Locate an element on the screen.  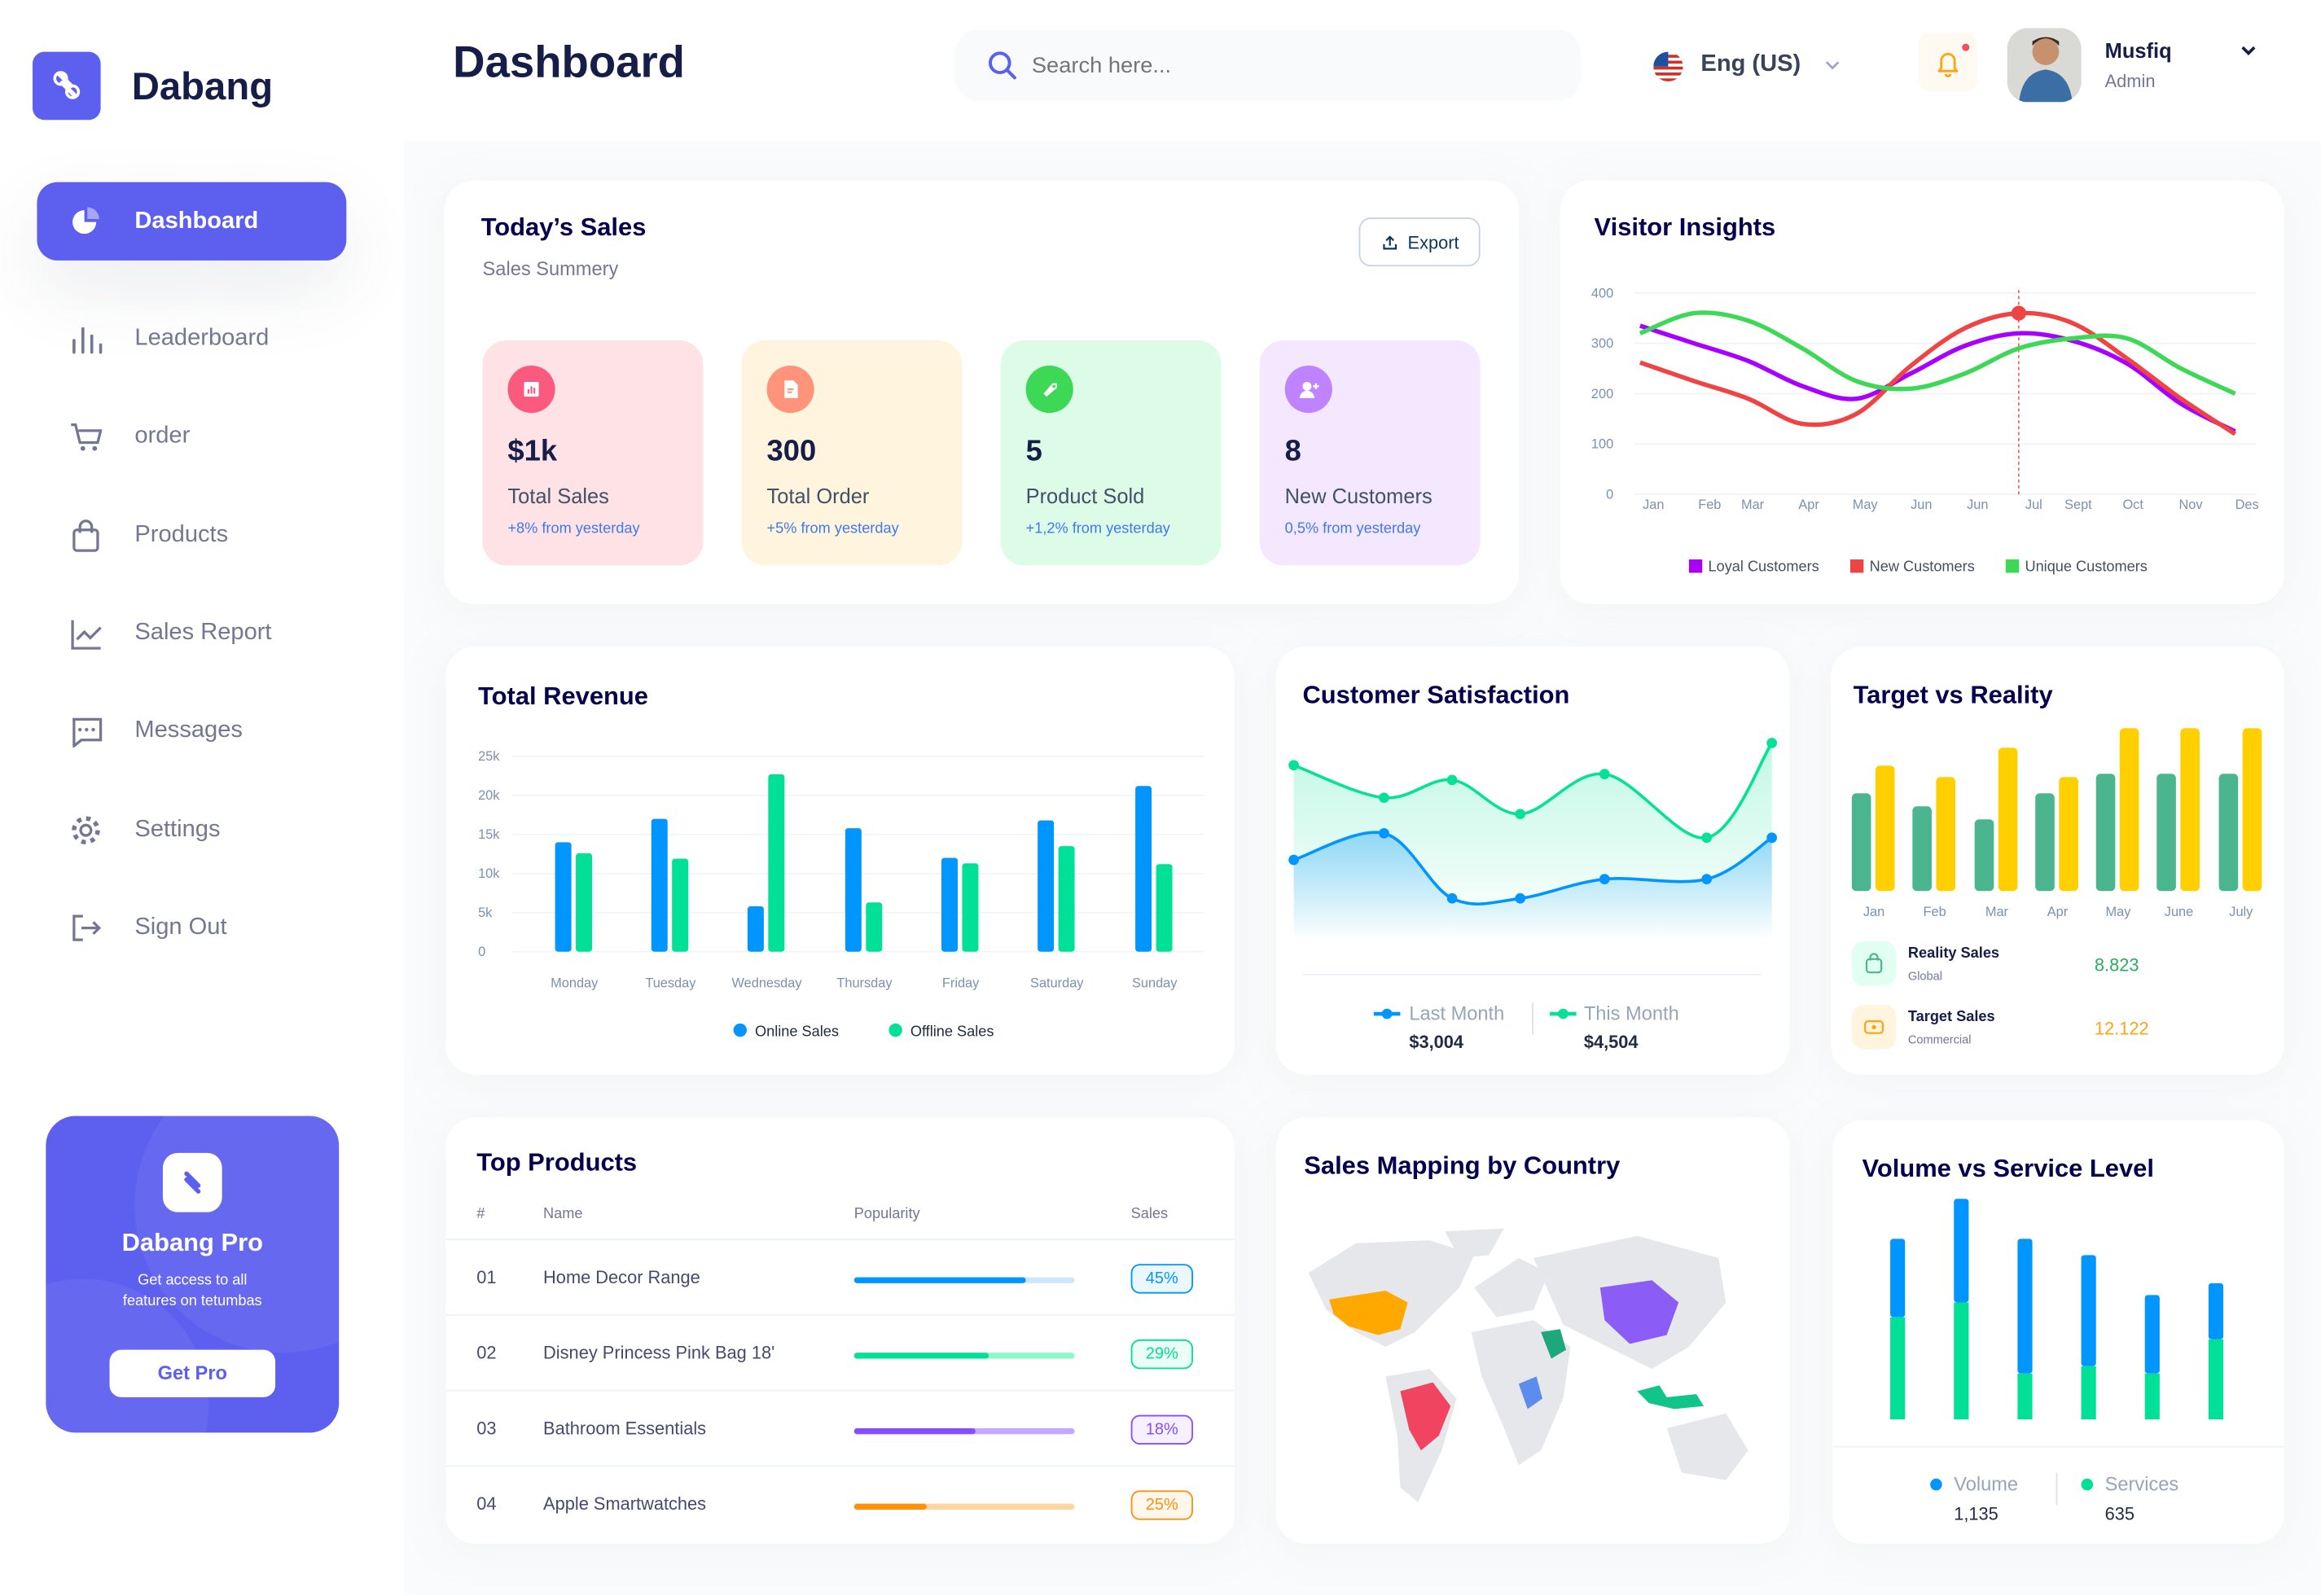
sidebar-item-settings: Settings is located at coordinates (191, 830).